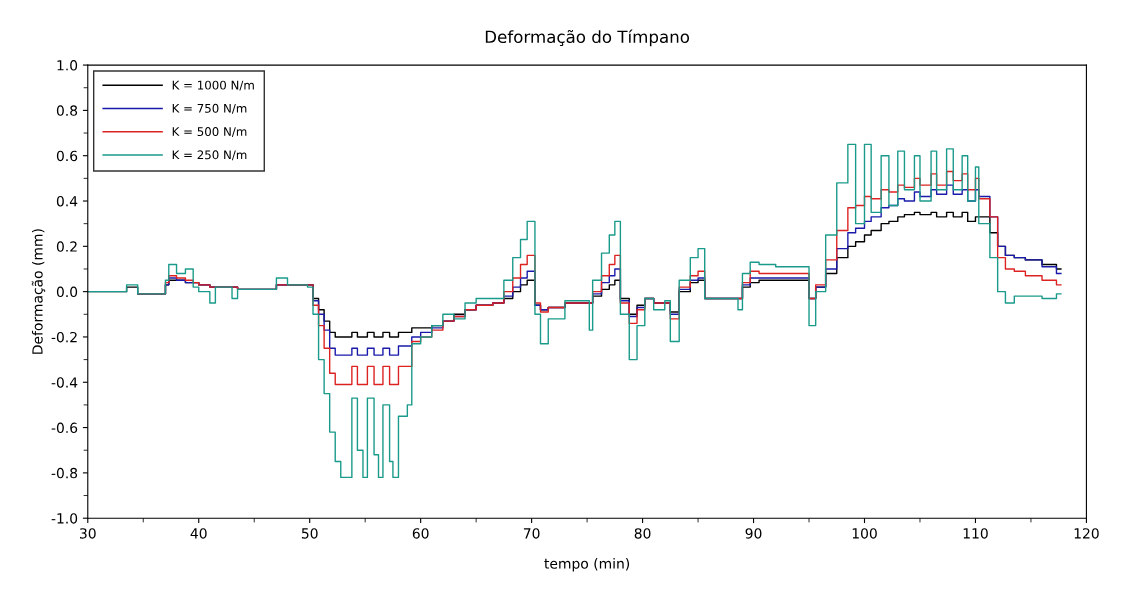  I want to click on x-tick-label: 40, so click(198, 533).